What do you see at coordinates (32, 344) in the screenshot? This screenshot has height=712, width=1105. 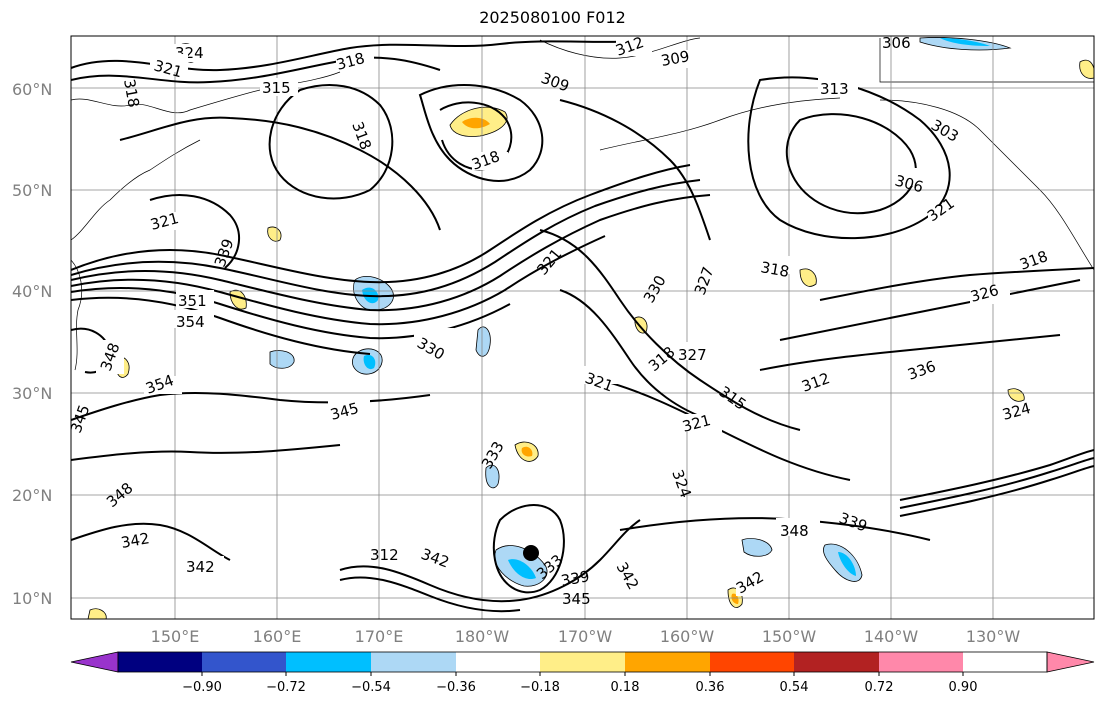 I see `latitude-labels: 60°N 50°N 40°N 30°N 20°N 10°N` at bounding box center [32, 344].